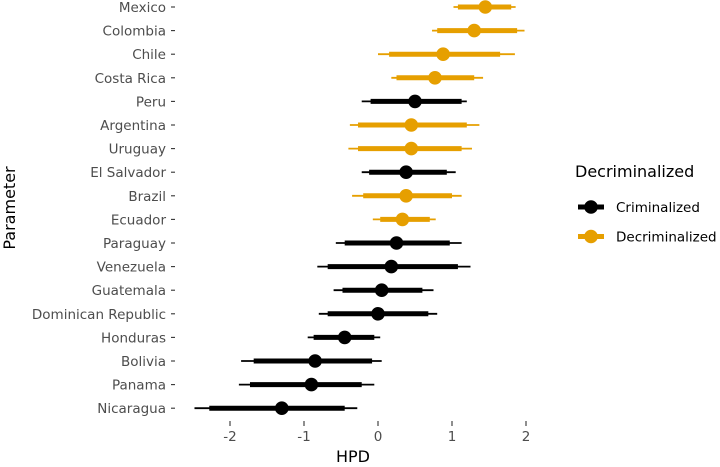  Describe the element at coordinates (147, 197) in the screenshot. I see `y-tick-label: Brazil` at that location.